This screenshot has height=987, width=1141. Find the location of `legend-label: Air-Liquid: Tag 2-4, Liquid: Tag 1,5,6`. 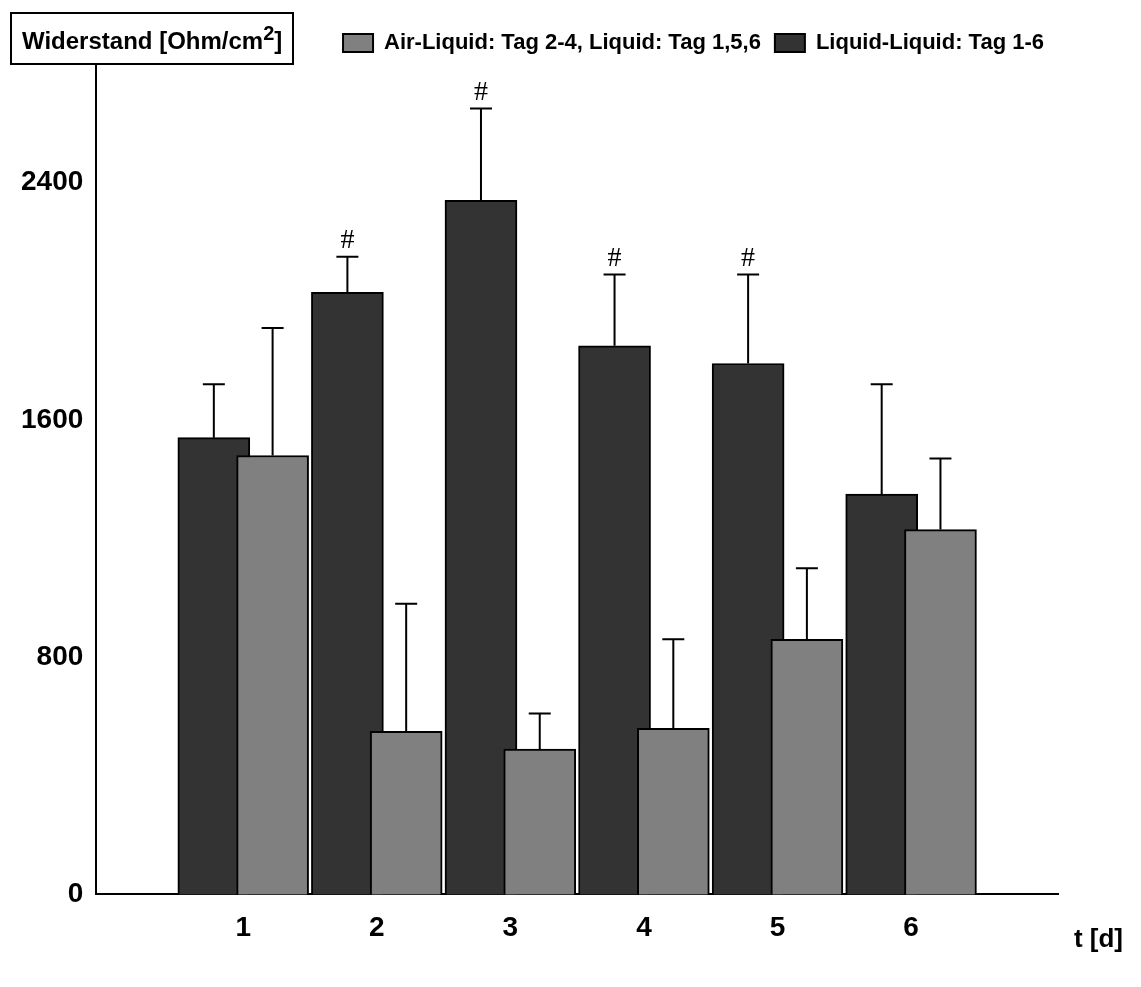

legend-label: Air-Liquid: Tag 2-4, Liquid: Tag 1,5,6 is located at coordinates (572, 42).